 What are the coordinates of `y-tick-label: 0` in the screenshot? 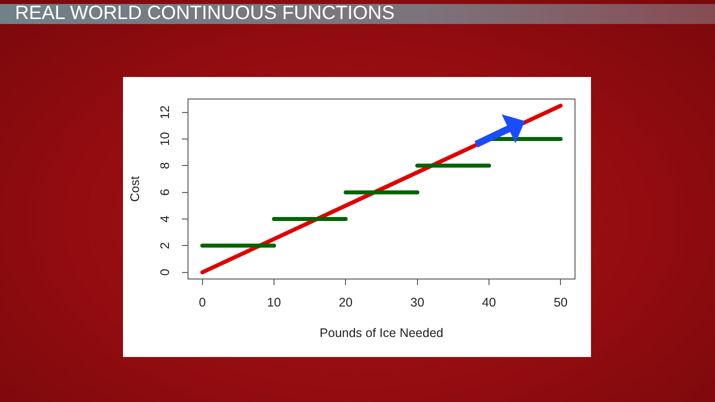 It's located at (165, 272).